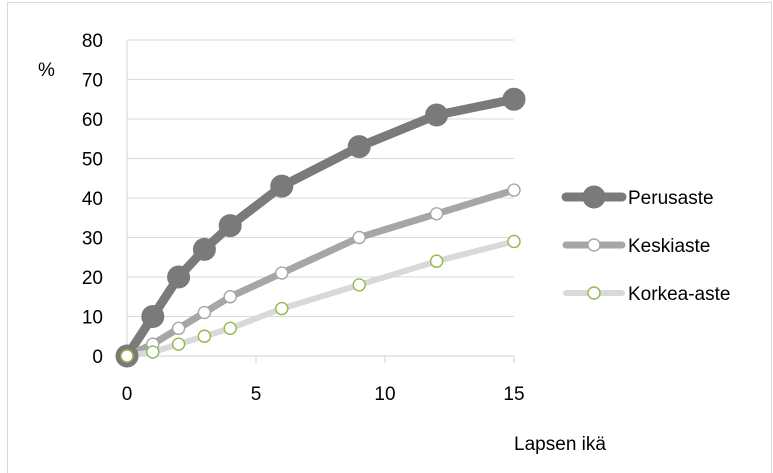 Image resolution: width=773 pixels, height=473 pixels. What do you see at coordinates (92, 239) in the screenshot?
I see `y-tick-label: 30` at bounding box center [92, 239].